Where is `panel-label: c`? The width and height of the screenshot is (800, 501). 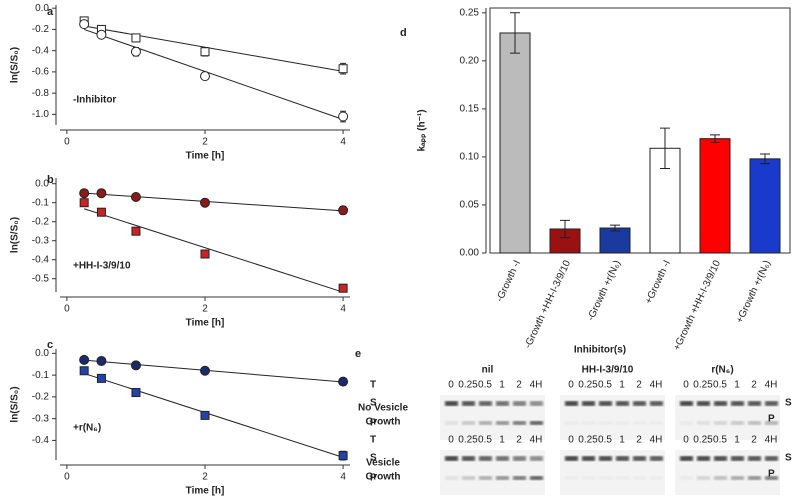
panel-label: c is located at coordinates (50, 345).